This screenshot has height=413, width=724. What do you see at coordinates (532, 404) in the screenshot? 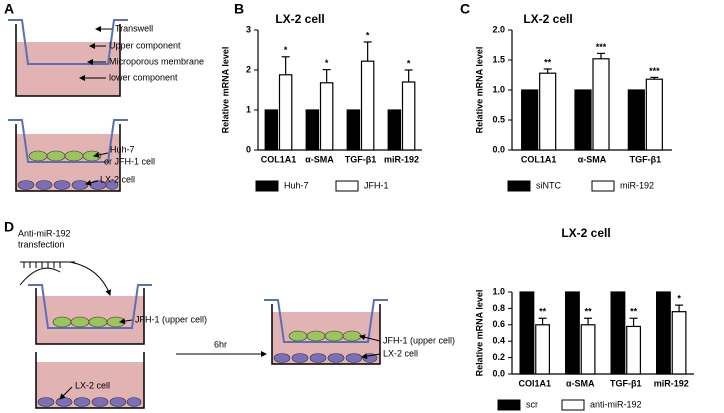
I see `legend-label: scr` at bounding box center [532, 404].